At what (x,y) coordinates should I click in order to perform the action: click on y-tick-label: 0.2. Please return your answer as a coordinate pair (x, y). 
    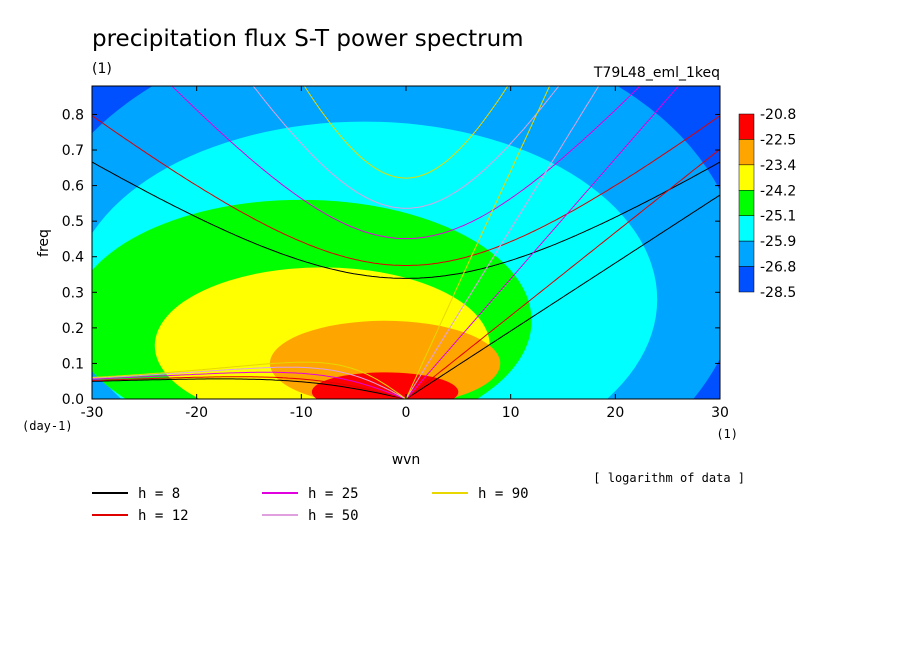
    Looking at the image, I should click on (73, 329).